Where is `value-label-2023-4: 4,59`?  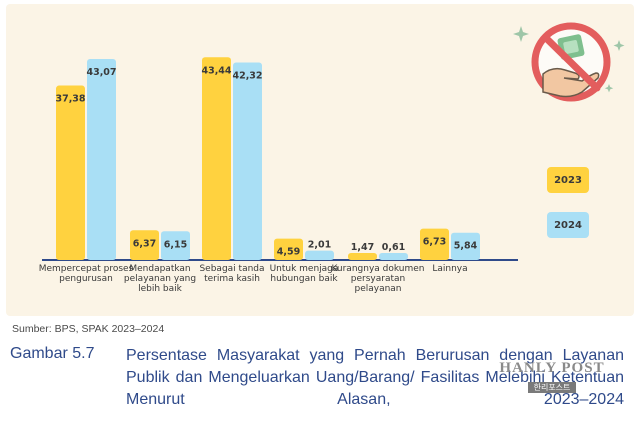 value-label-2023-4: 4,59 is located at coordinates (288, 252).